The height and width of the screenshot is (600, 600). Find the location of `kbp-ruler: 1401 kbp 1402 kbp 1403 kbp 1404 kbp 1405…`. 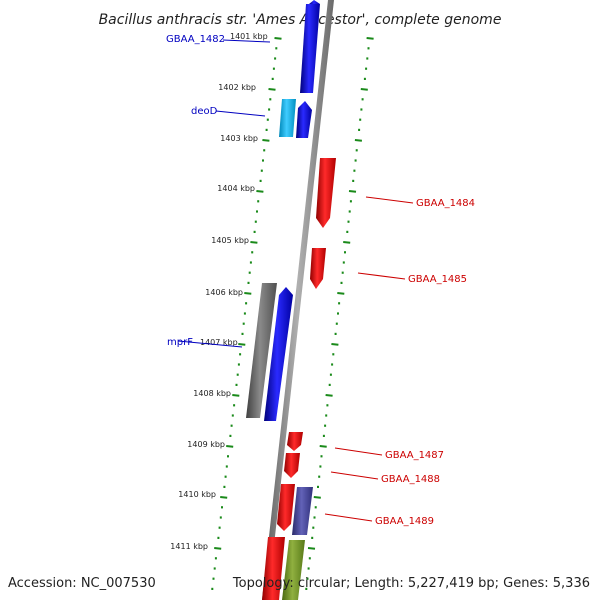

kbp-ruler: 1401 kbp 1402 kbp 1403 kbp 1404 kbp 1405… is located at coordinates (218, 291).